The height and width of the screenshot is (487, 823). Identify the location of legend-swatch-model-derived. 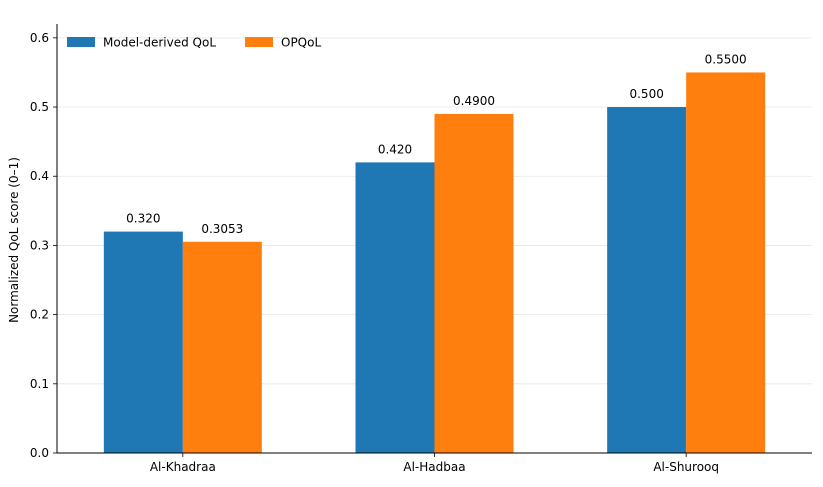
(81, 42).